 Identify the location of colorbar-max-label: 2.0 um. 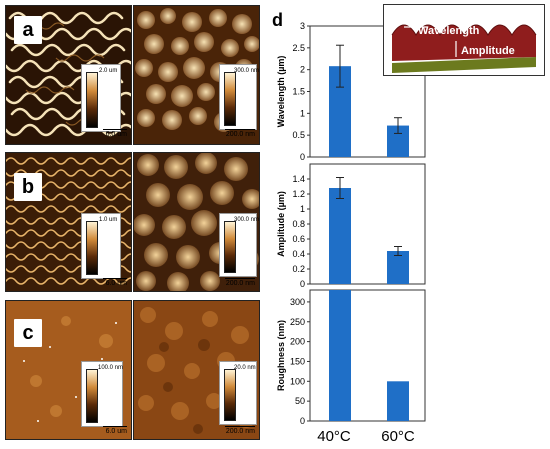
(108, 71).